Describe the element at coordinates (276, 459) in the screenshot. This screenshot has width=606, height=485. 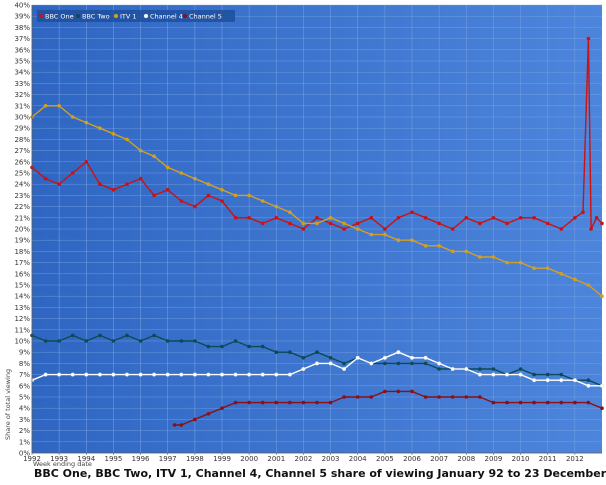
I see `x-tick-label: 2001` at that location.